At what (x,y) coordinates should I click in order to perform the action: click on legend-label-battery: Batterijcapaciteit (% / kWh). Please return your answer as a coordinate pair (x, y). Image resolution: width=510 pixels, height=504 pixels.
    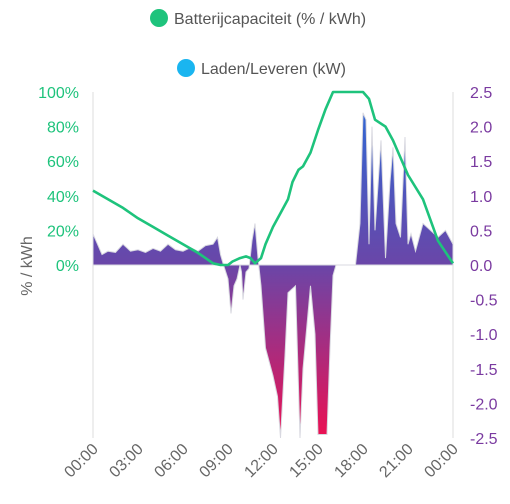
    Looking at the image, I should click on (270, 19).